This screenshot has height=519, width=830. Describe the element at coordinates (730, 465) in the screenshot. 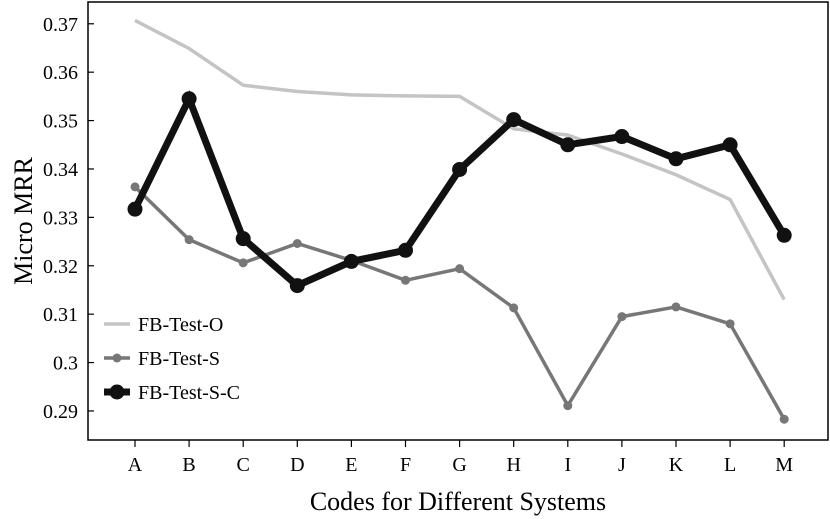

I see `x-tick-label: L` at that location.